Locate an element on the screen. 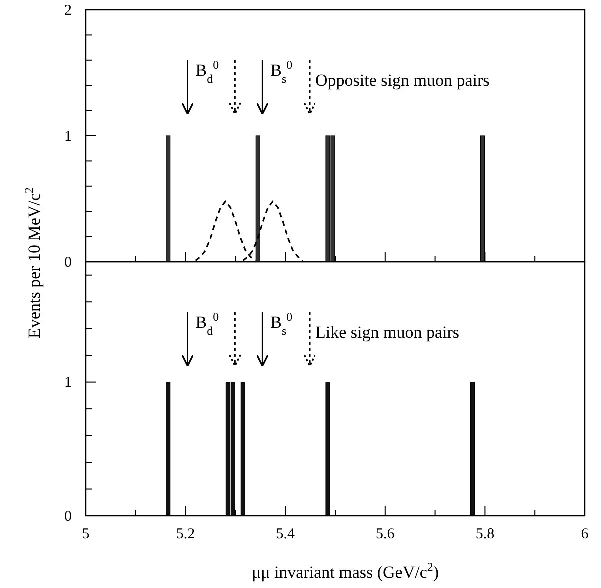 This screenshot has width=601, height=588. x-tick-label: 6 is located at coordinates (585, 534).